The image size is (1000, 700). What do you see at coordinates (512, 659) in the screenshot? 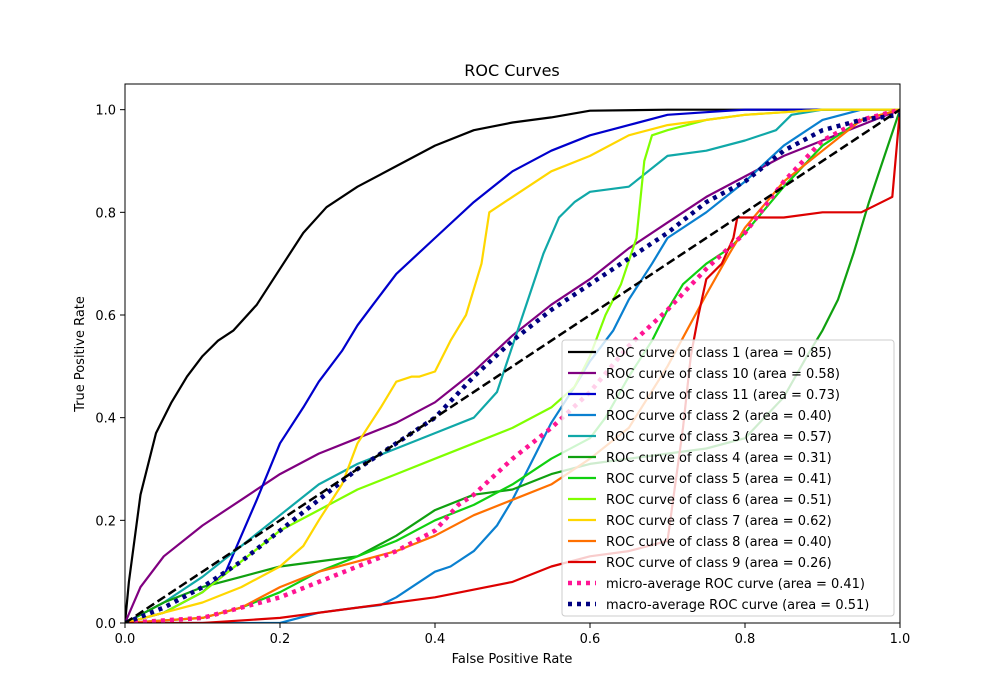
I see `x-axis-title: False Positive Rate` at bounding box center [512, 659].